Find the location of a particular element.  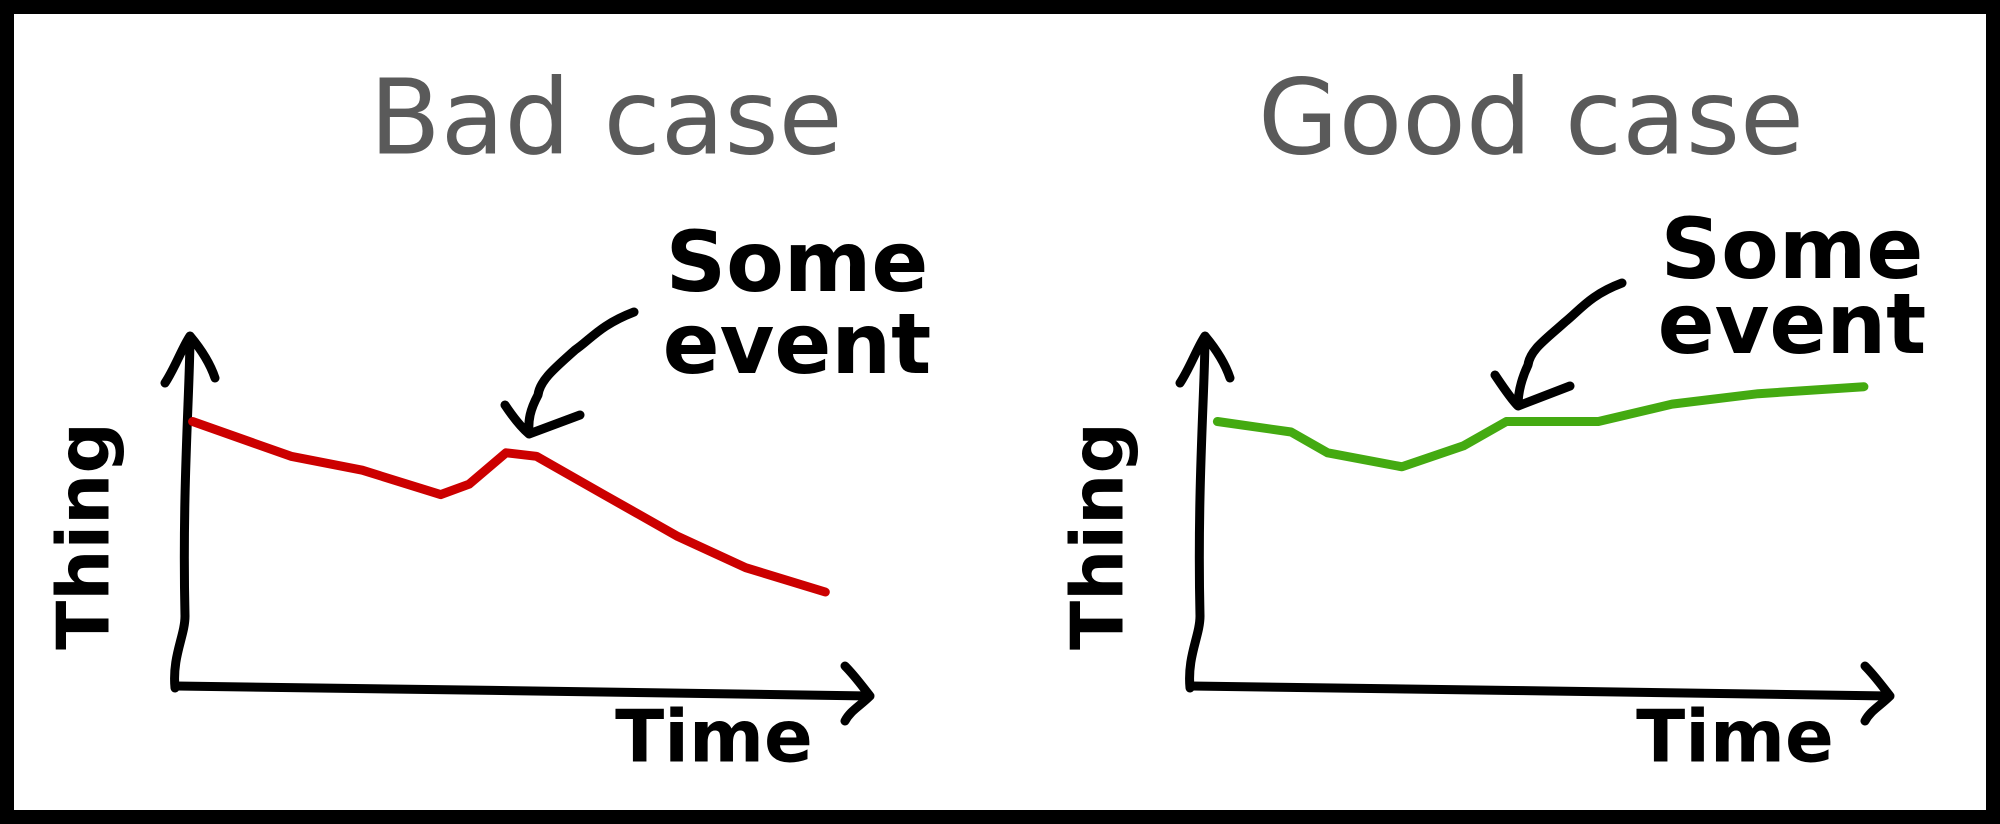

chart-title: Good case is located at coordinates (1531, 117).